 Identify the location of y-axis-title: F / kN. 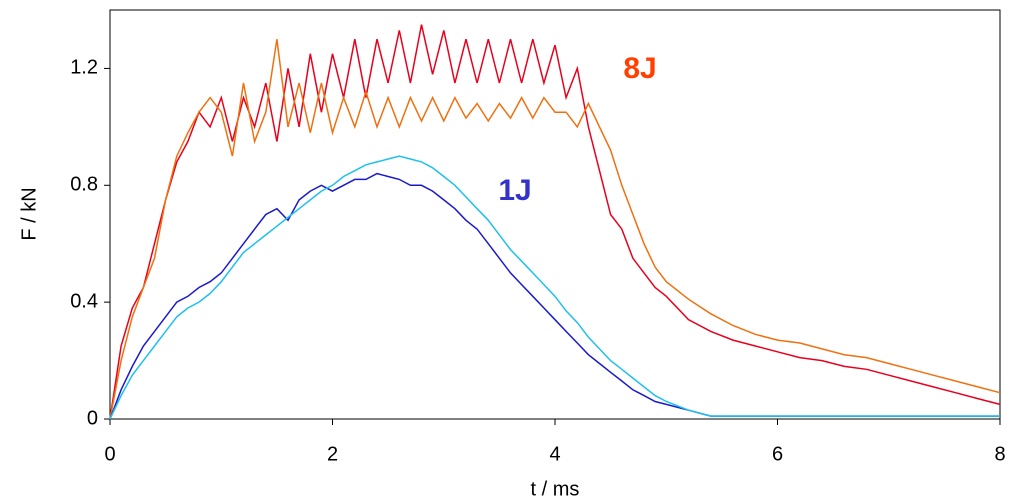
(29, 213).